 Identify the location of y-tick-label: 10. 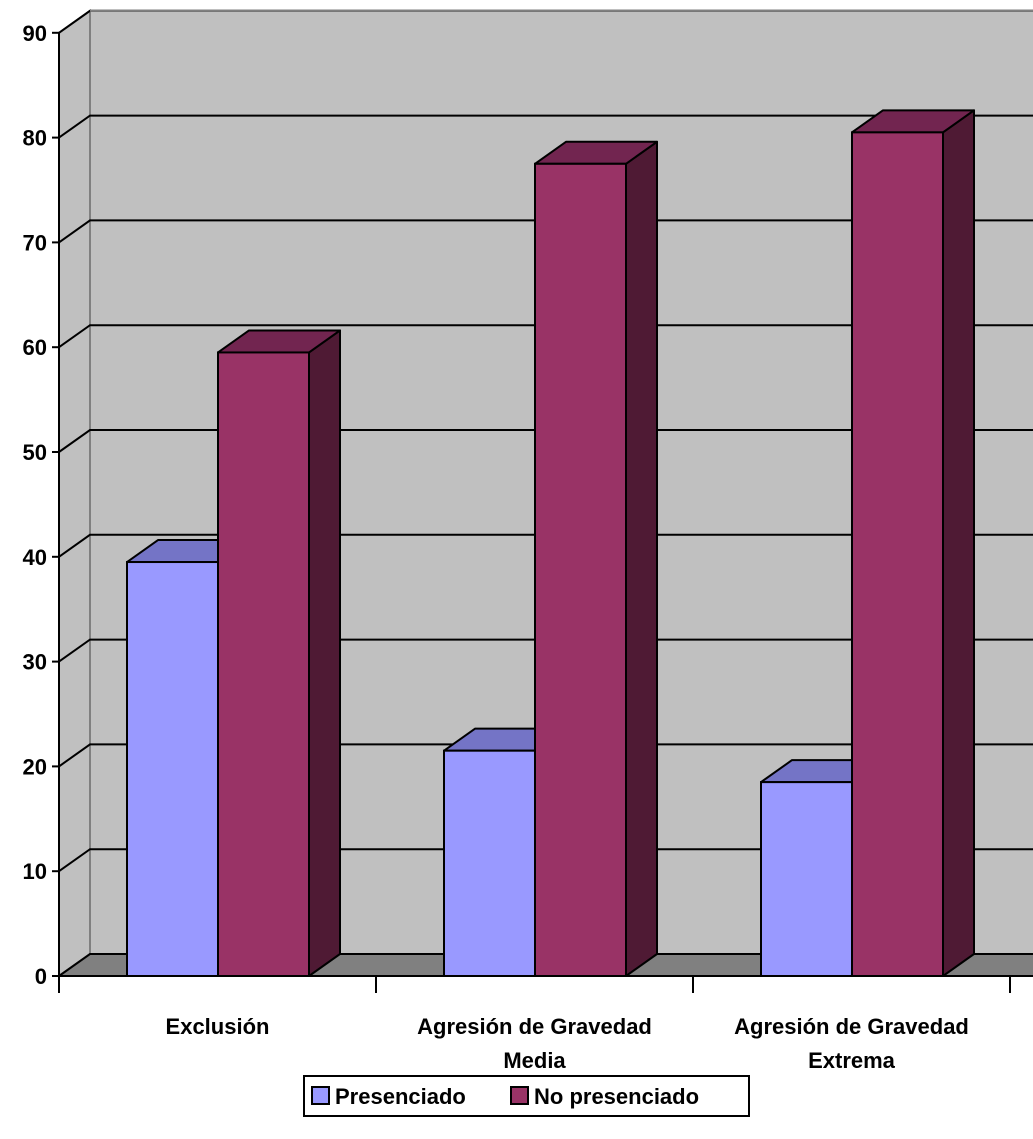
(35, 871).